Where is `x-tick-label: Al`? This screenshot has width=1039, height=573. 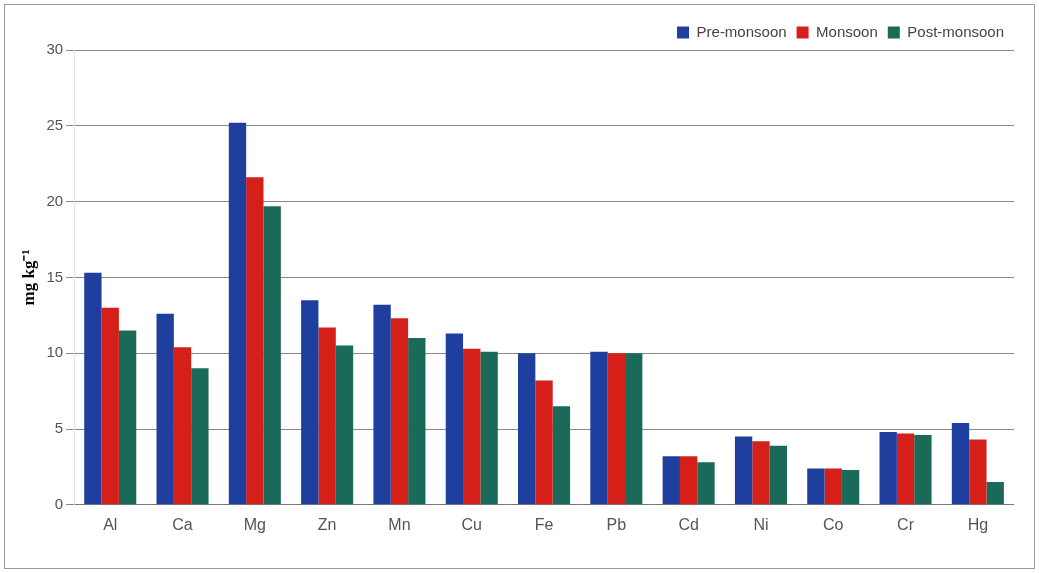
x-tick-label: Al is located at coordinates (110, 524).